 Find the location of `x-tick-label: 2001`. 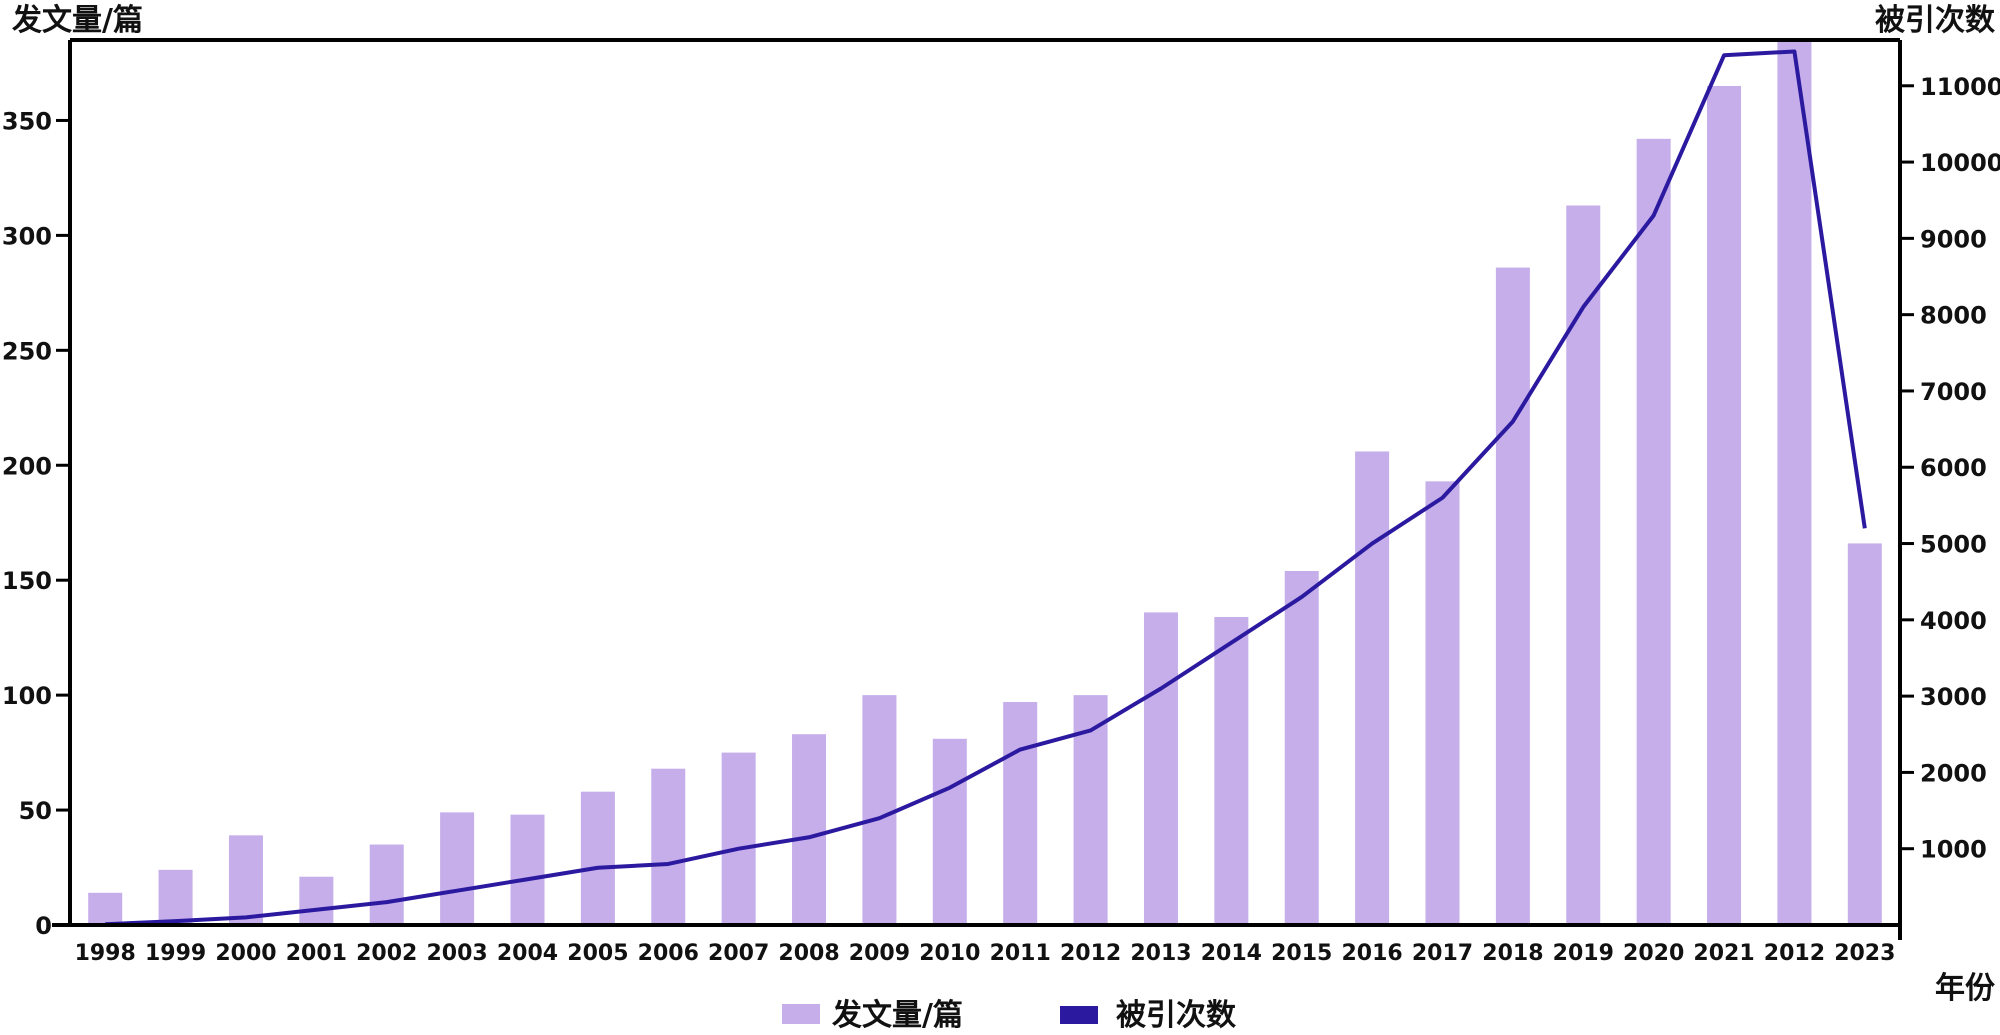

x-tick-label: 2001 is located at coordinates (316, 953).